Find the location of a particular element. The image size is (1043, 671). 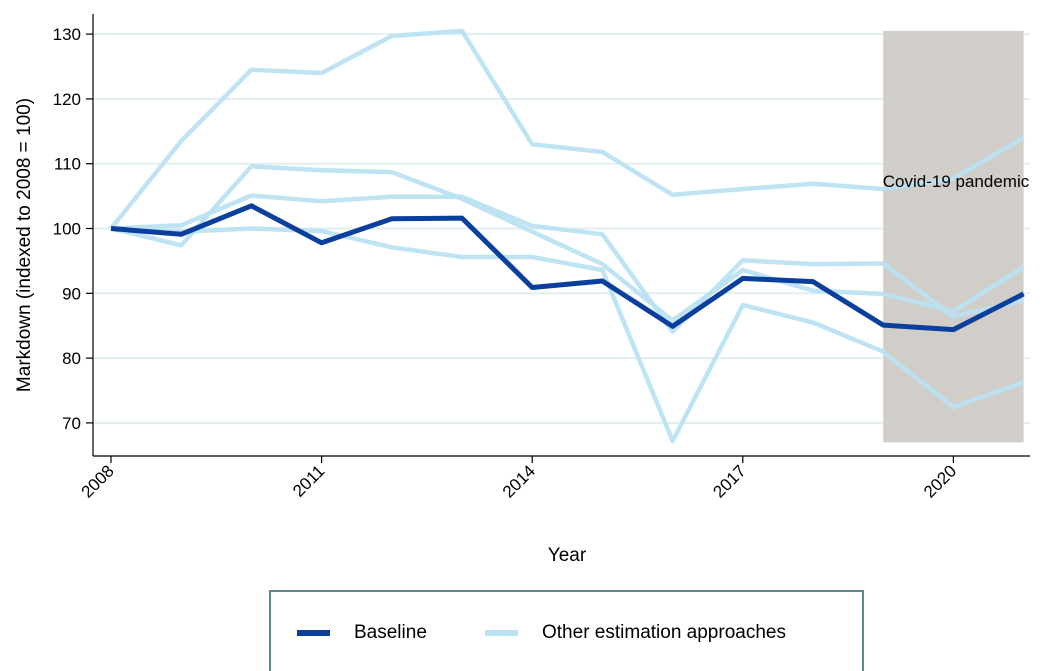

legend-swatch-baseline is located at coordinates (313, 633).